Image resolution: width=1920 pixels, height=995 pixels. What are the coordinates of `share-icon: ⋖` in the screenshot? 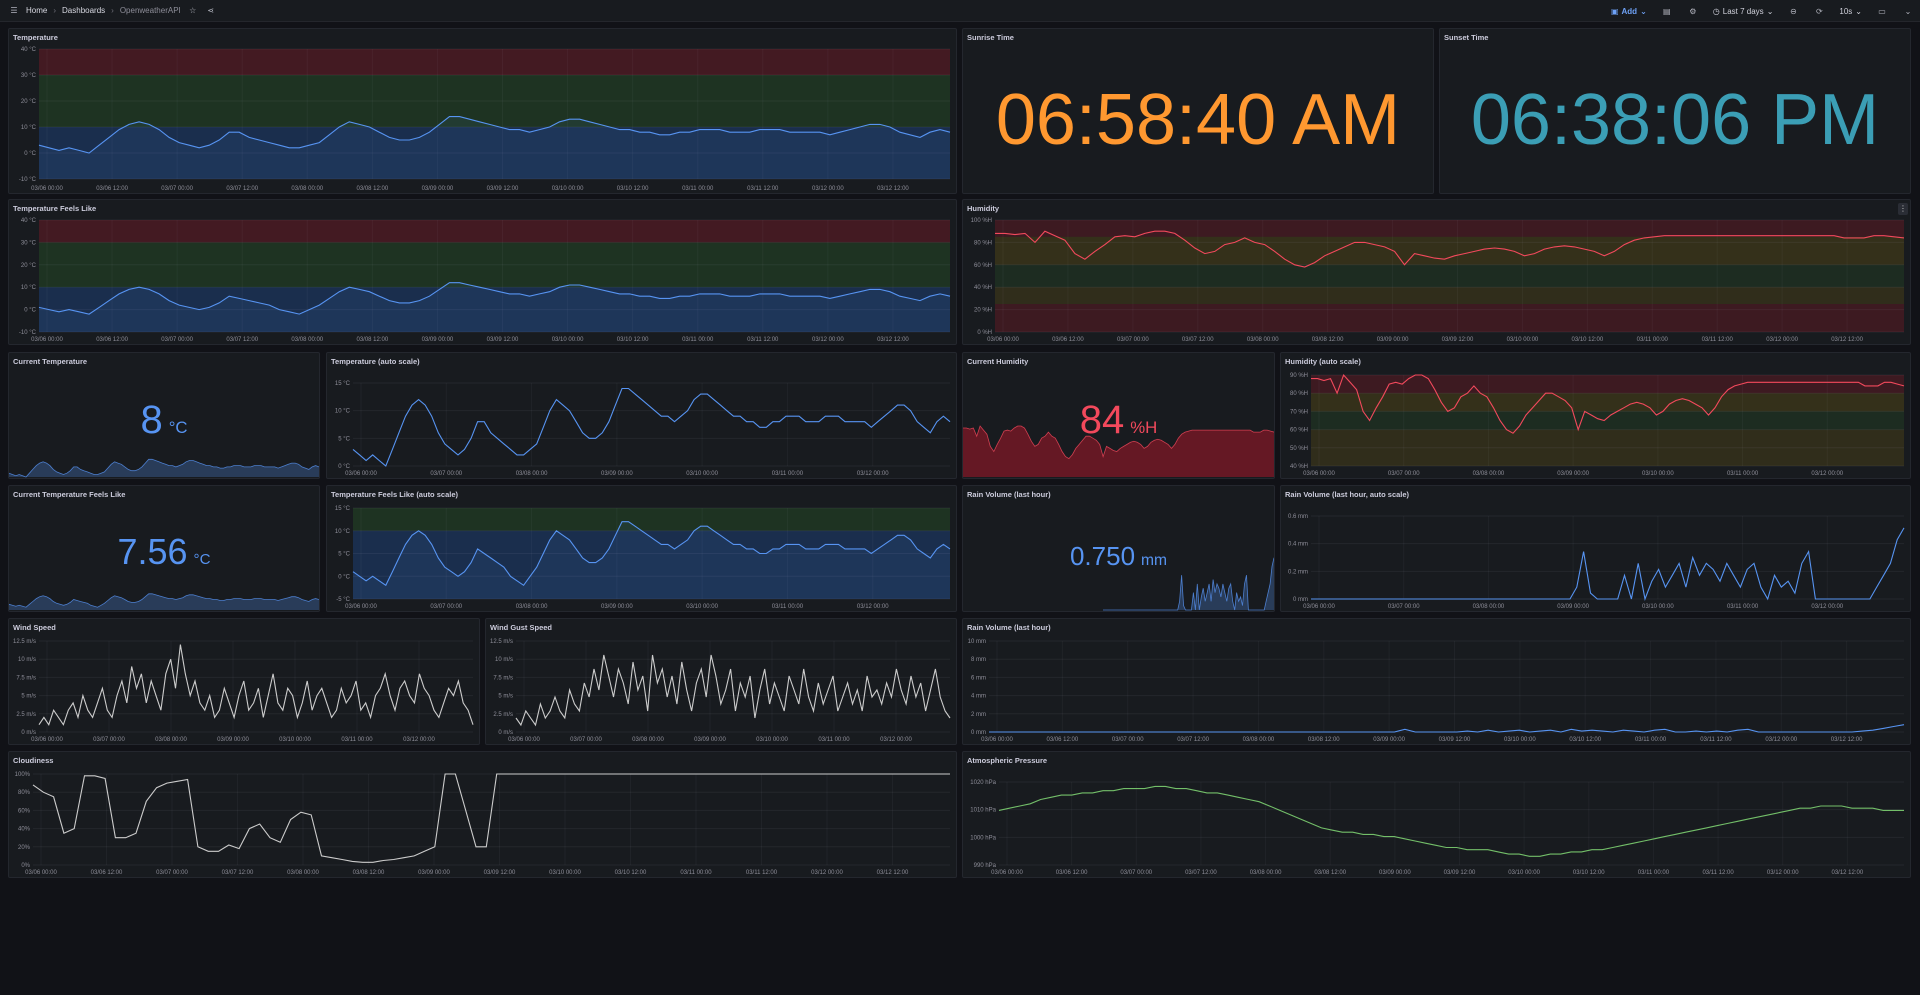 It's located at (211, 10).